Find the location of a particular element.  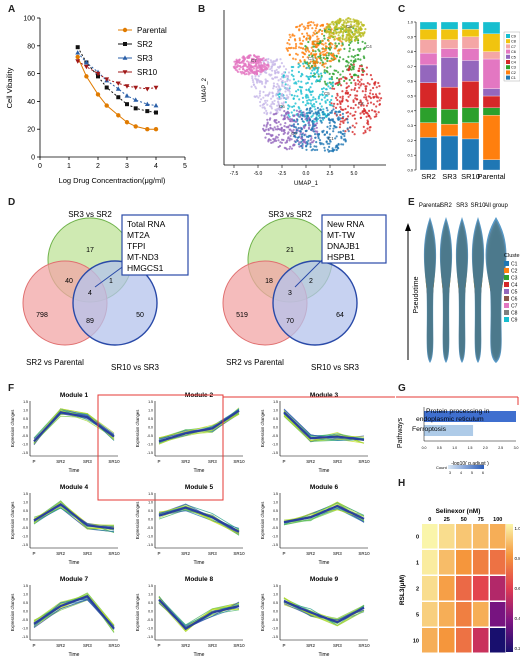

venn-left-n-bottom: 89 is located at coordinates (90, 321).